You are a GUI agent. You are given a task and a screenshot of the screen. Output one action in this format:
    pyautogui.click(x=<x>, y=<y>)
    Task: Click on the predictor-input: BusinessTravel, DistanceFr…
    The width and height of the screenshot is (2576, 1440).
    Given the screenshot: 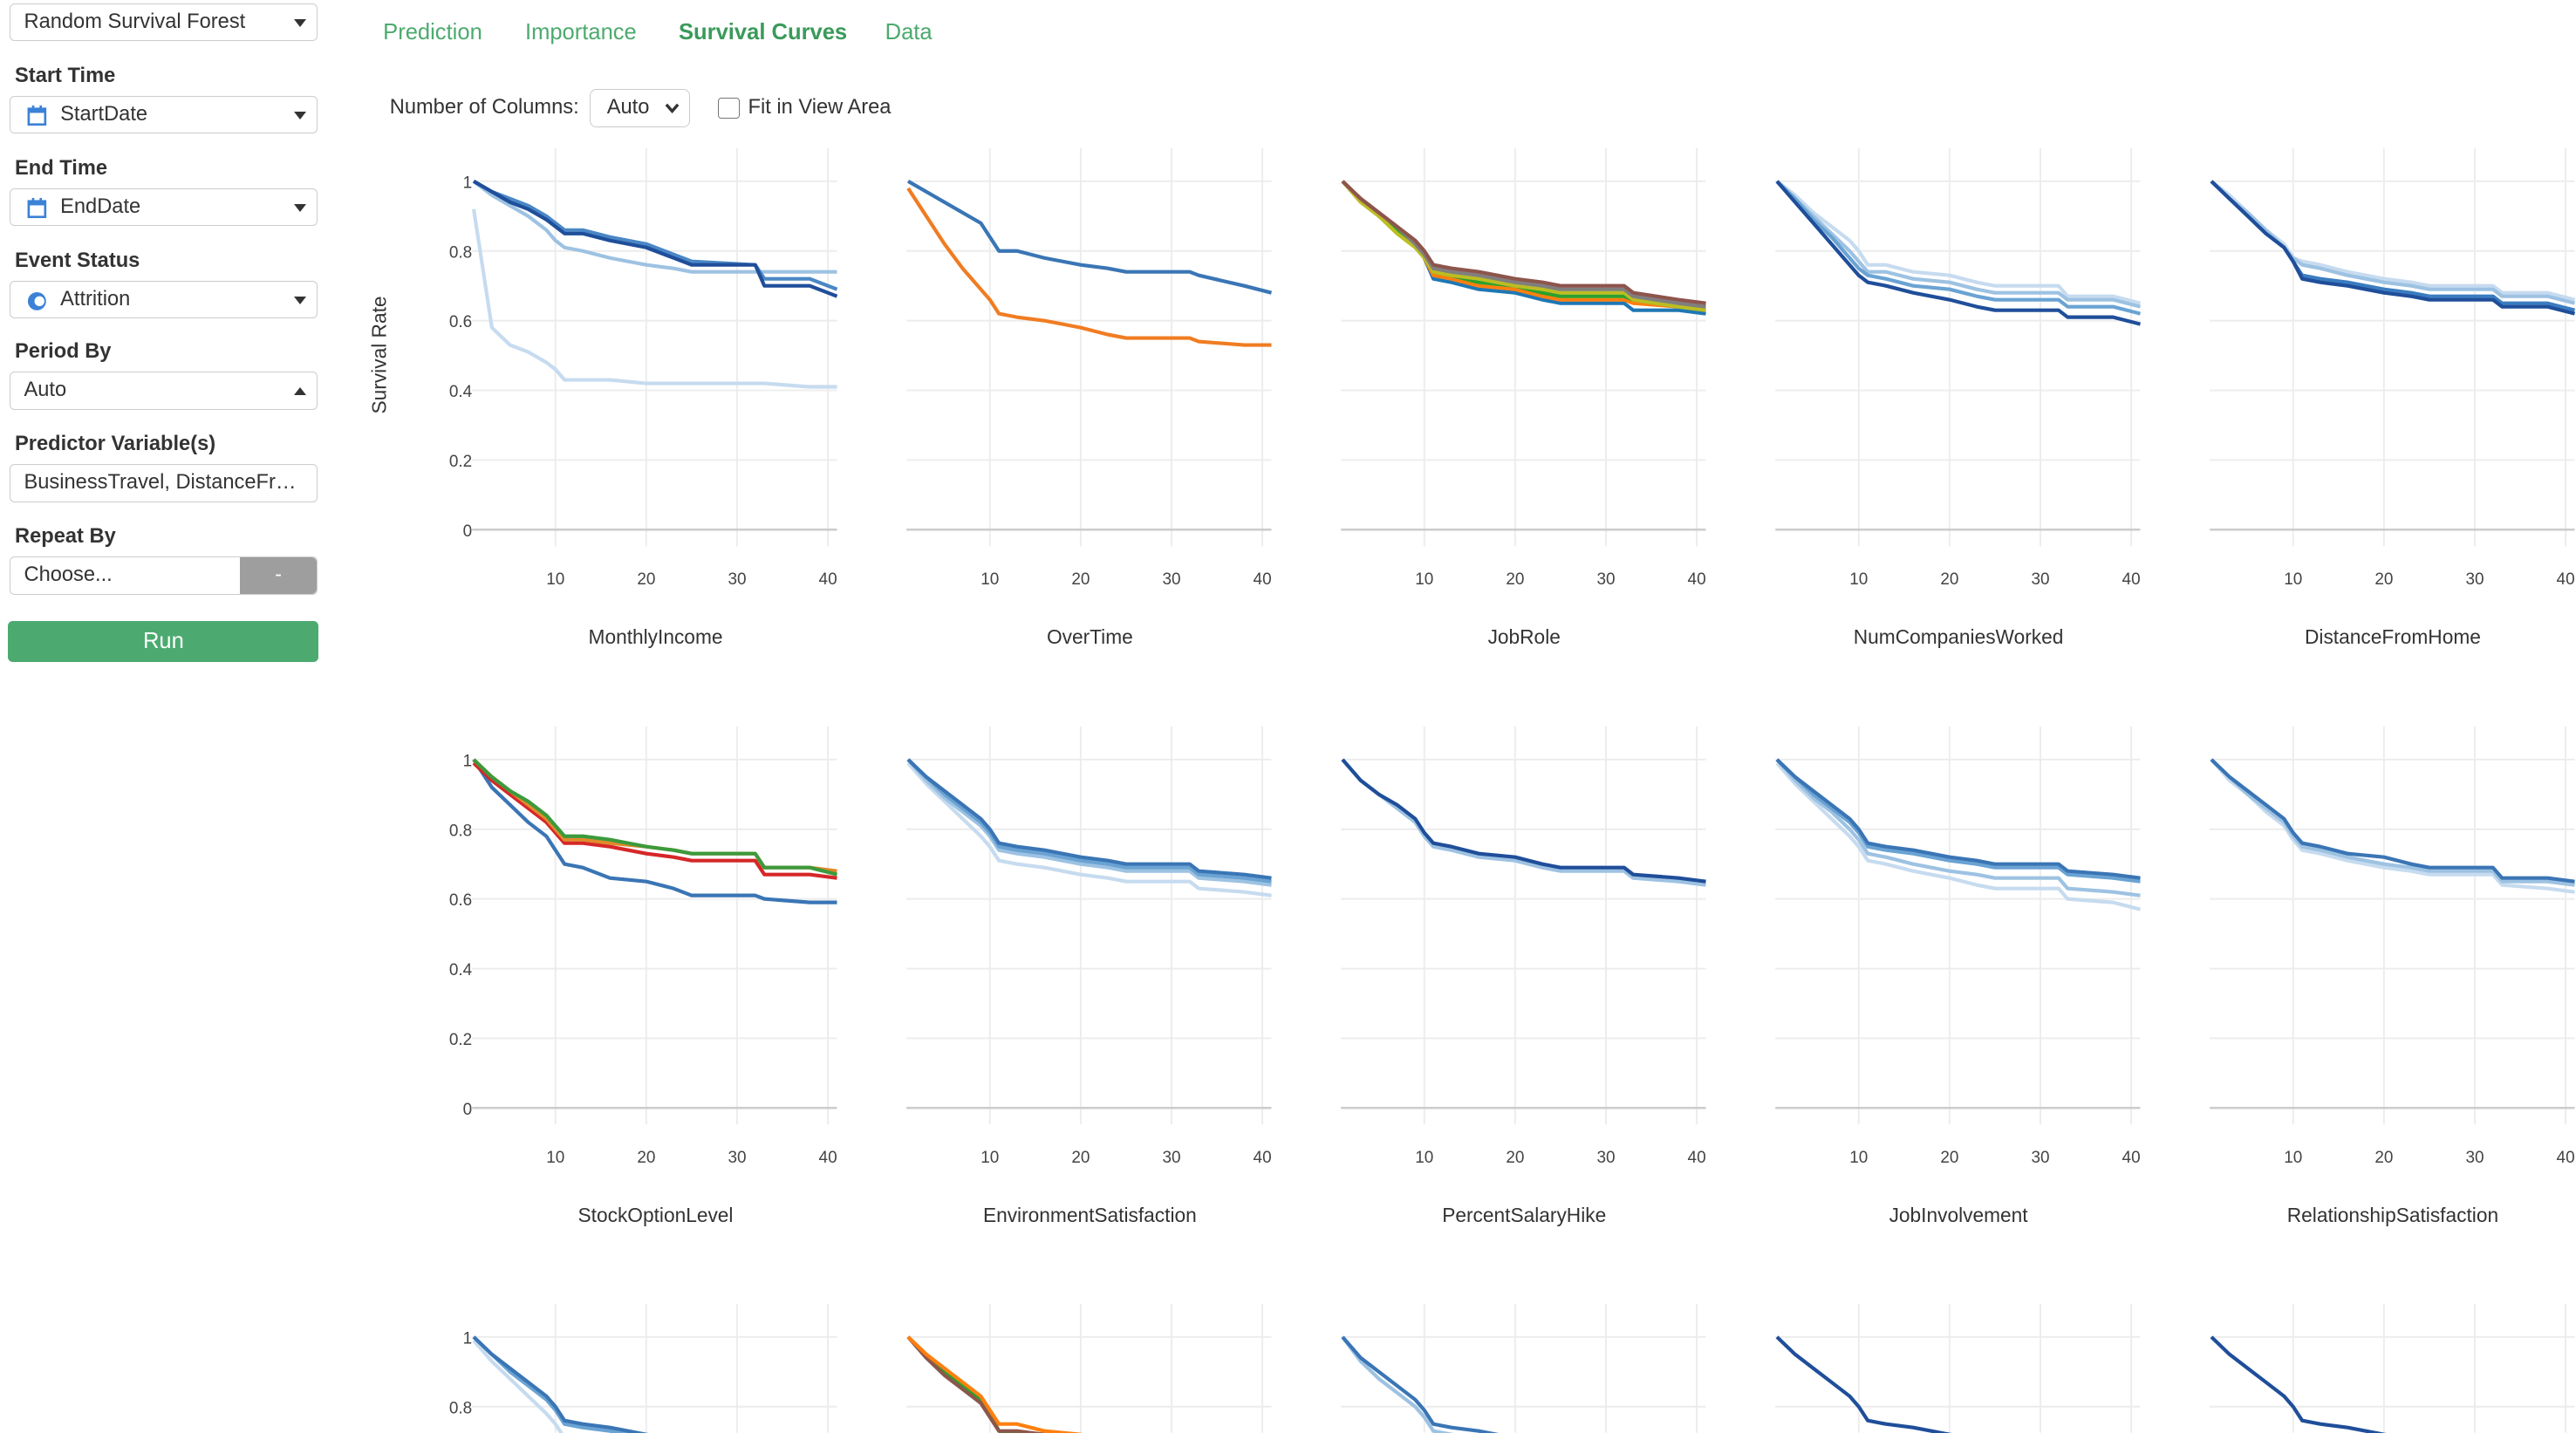 What is the action you would take?
    pyautogui.click(x=164, y=483)
    